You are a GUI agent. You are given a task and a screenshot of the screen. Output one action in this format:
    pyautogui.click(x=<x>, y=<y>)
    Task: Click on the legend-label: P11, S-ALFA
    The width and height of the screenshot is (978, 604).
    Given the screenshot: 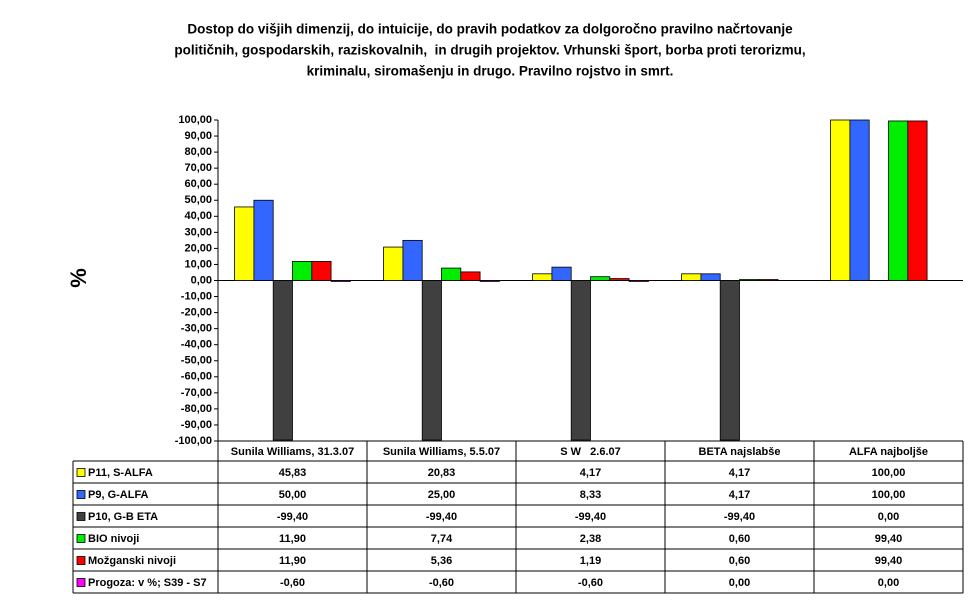 What is the action you would take?
    pyautogui.click(x=120, y=473)
    